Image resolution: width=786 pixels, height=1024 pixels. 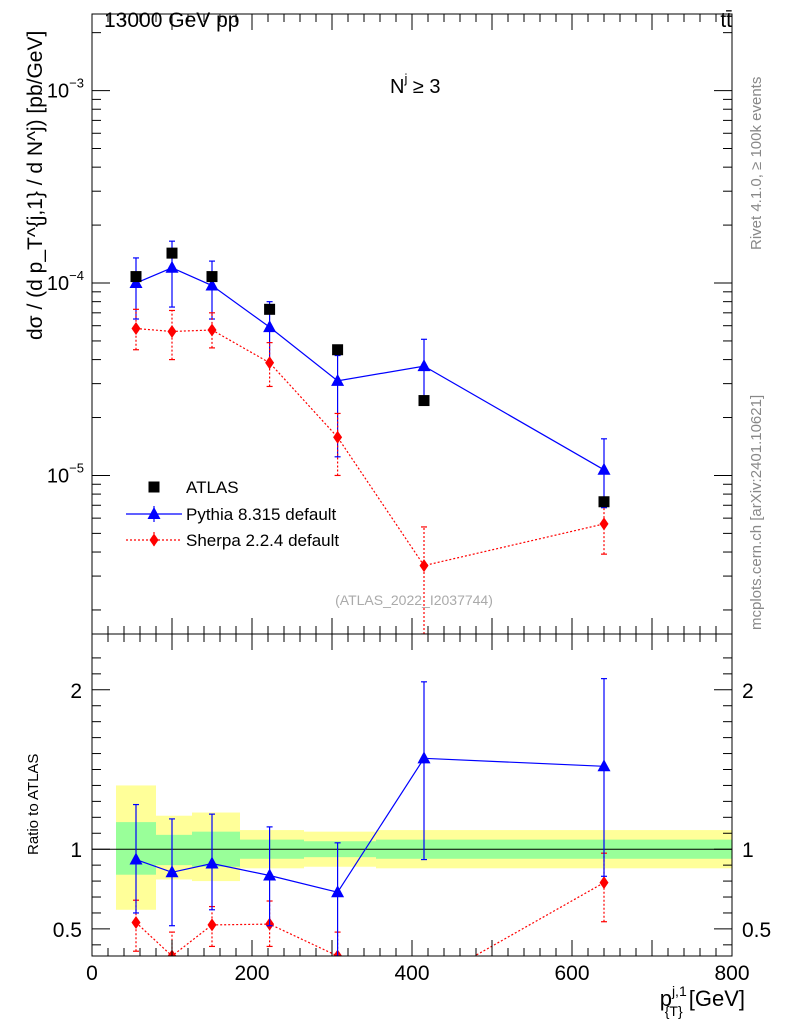 I want to click on ratio-y-tick-label-left: 2, so click(x=76, y=691).